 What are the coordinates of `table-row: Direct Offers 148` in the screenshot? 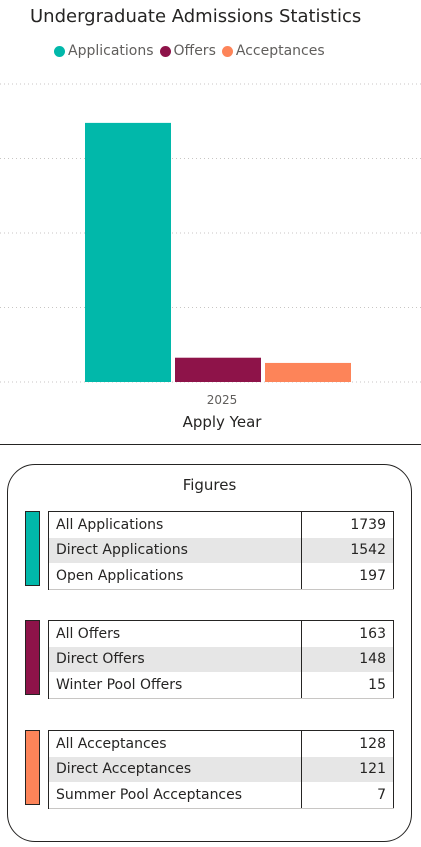 It's located at (221, 659).